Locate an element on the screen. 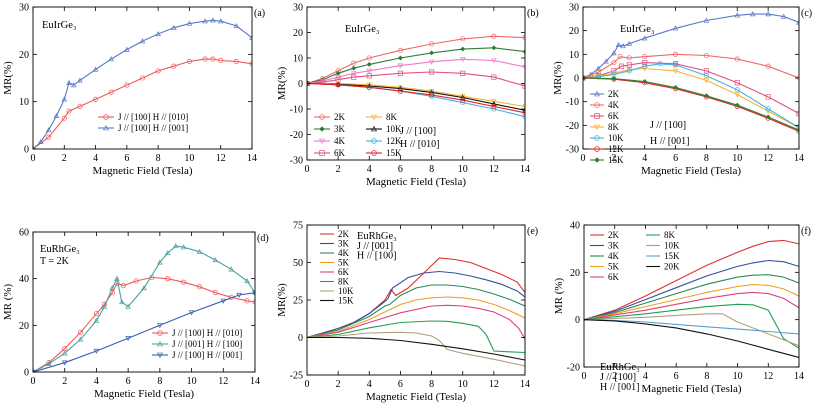 This screenshot has height=411, width=822. y-axis-label: MR (%) is located at coordinates (8, 301).